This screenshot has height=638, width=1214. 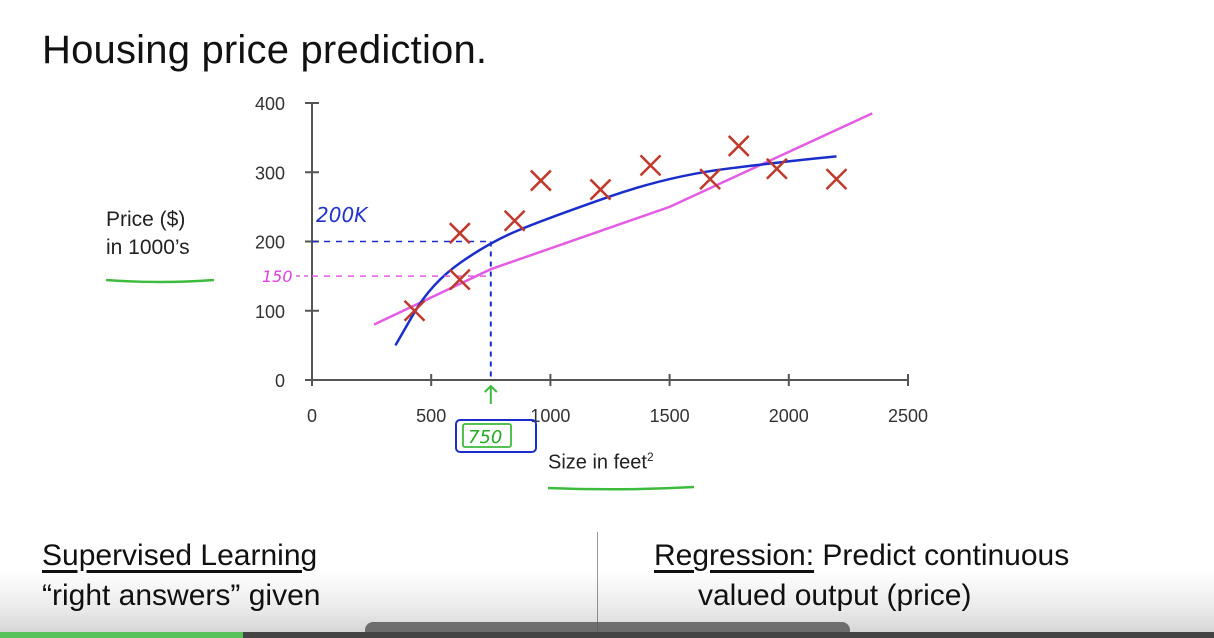 I want to click on ylabel-underline-mark, so click(x=160, y=281).